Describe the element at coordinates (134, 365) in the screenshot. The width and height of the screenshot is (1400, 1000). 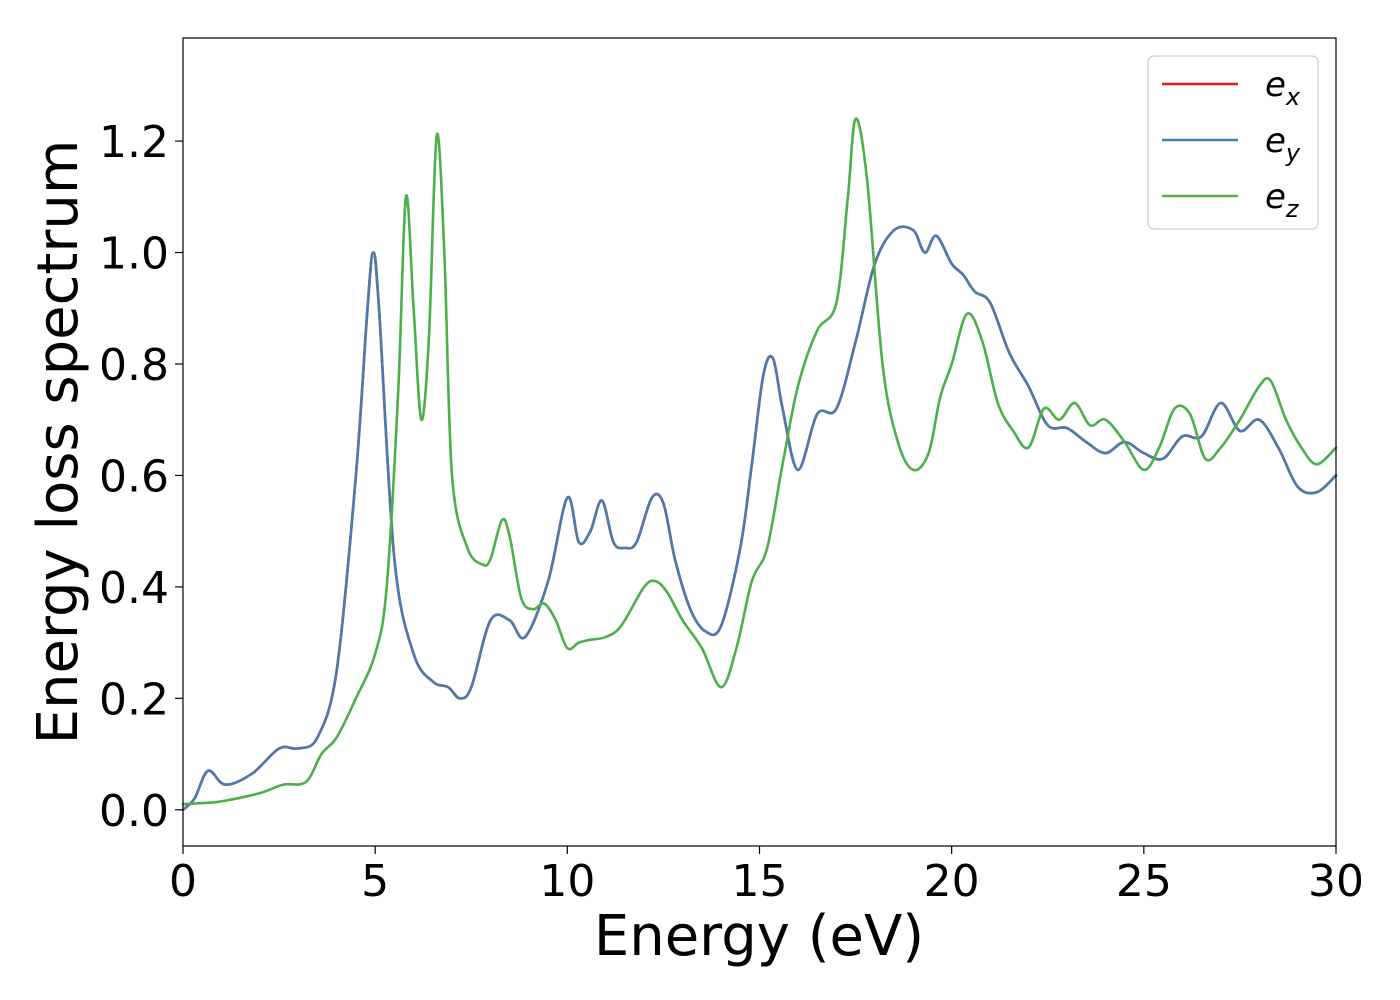
I see `y-tick-label: 0.8` at that location.